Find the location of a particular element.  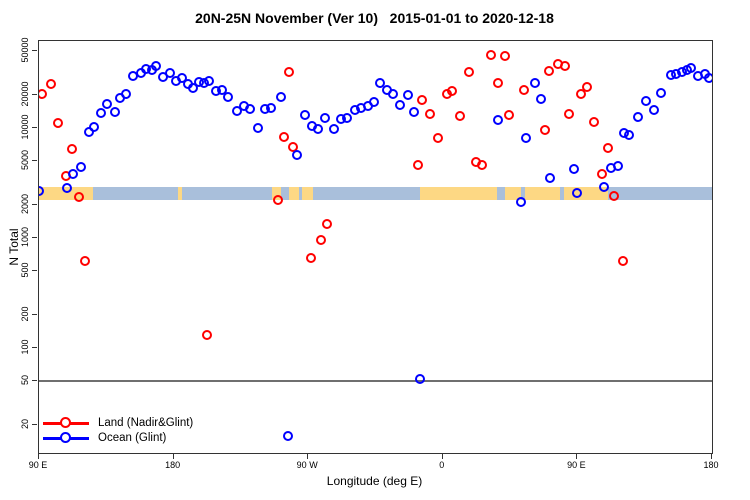

legend-entry: Land (Nadir&Glint) is located at coordinates (118, 423).